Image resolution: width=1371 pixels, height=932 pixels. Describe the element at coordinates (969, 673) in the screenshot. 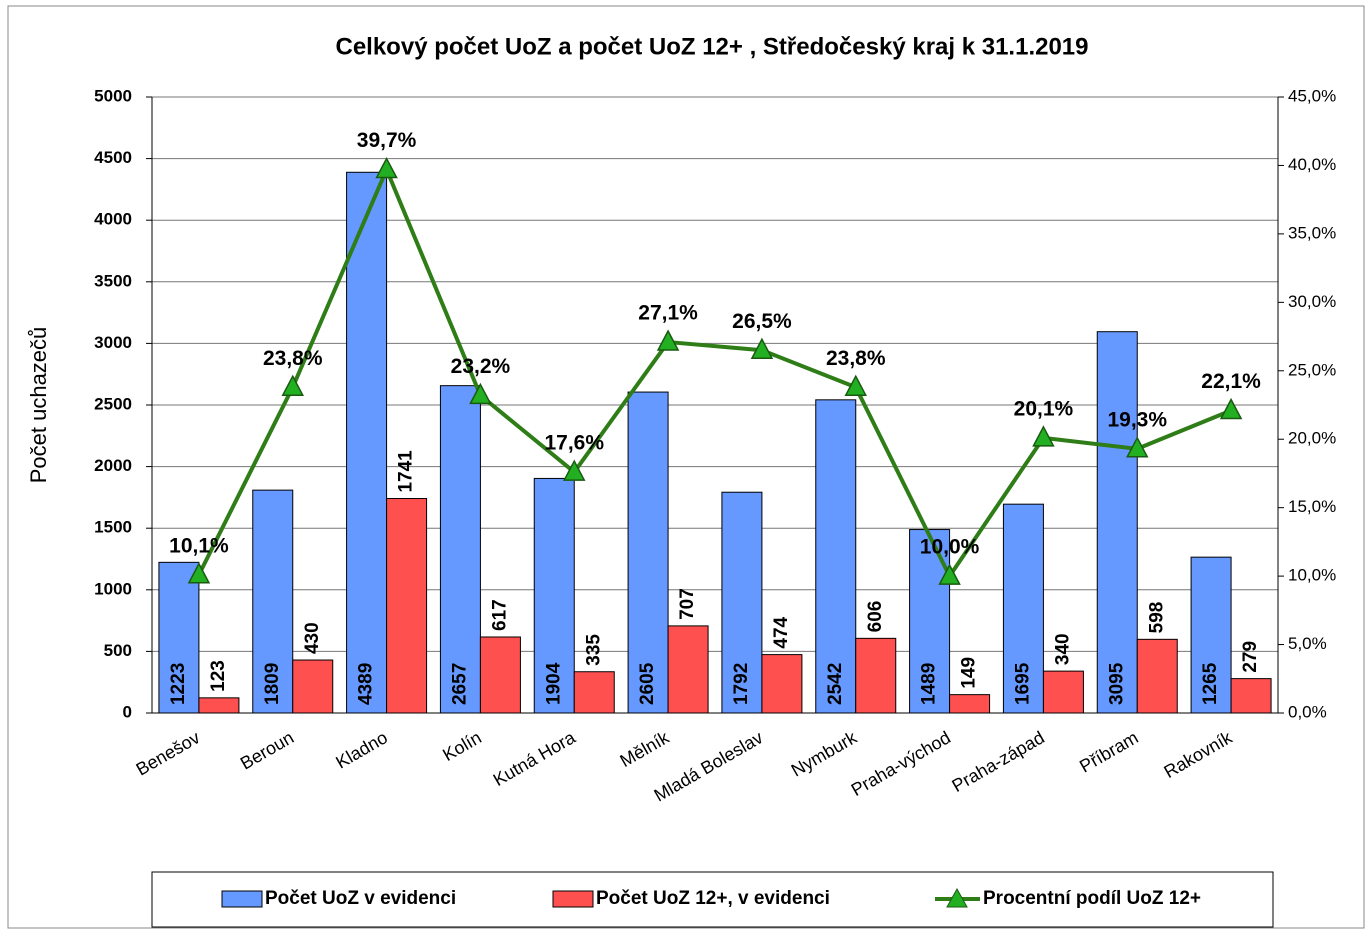

I see `bar-value-label: 149` at that location.